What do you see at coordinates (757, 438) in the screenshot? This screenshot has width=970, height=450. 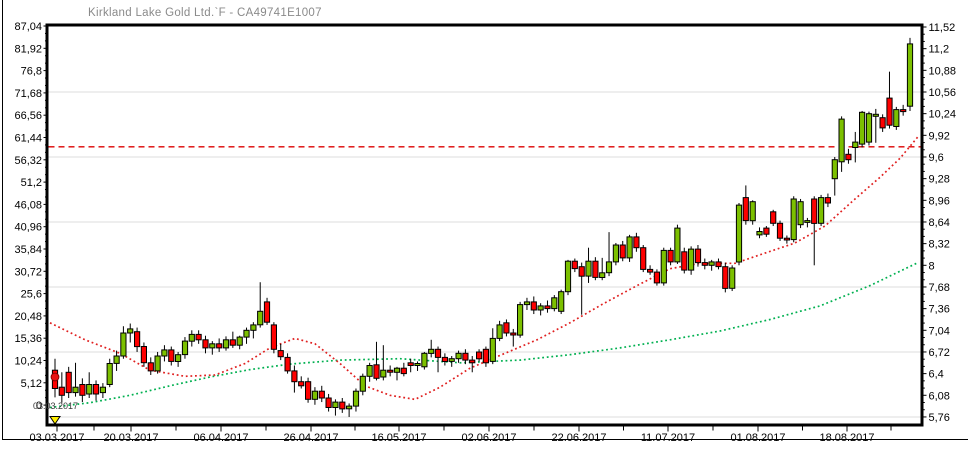 I see `svg-text: 01.08.2017` at bounding box center [757, 438].